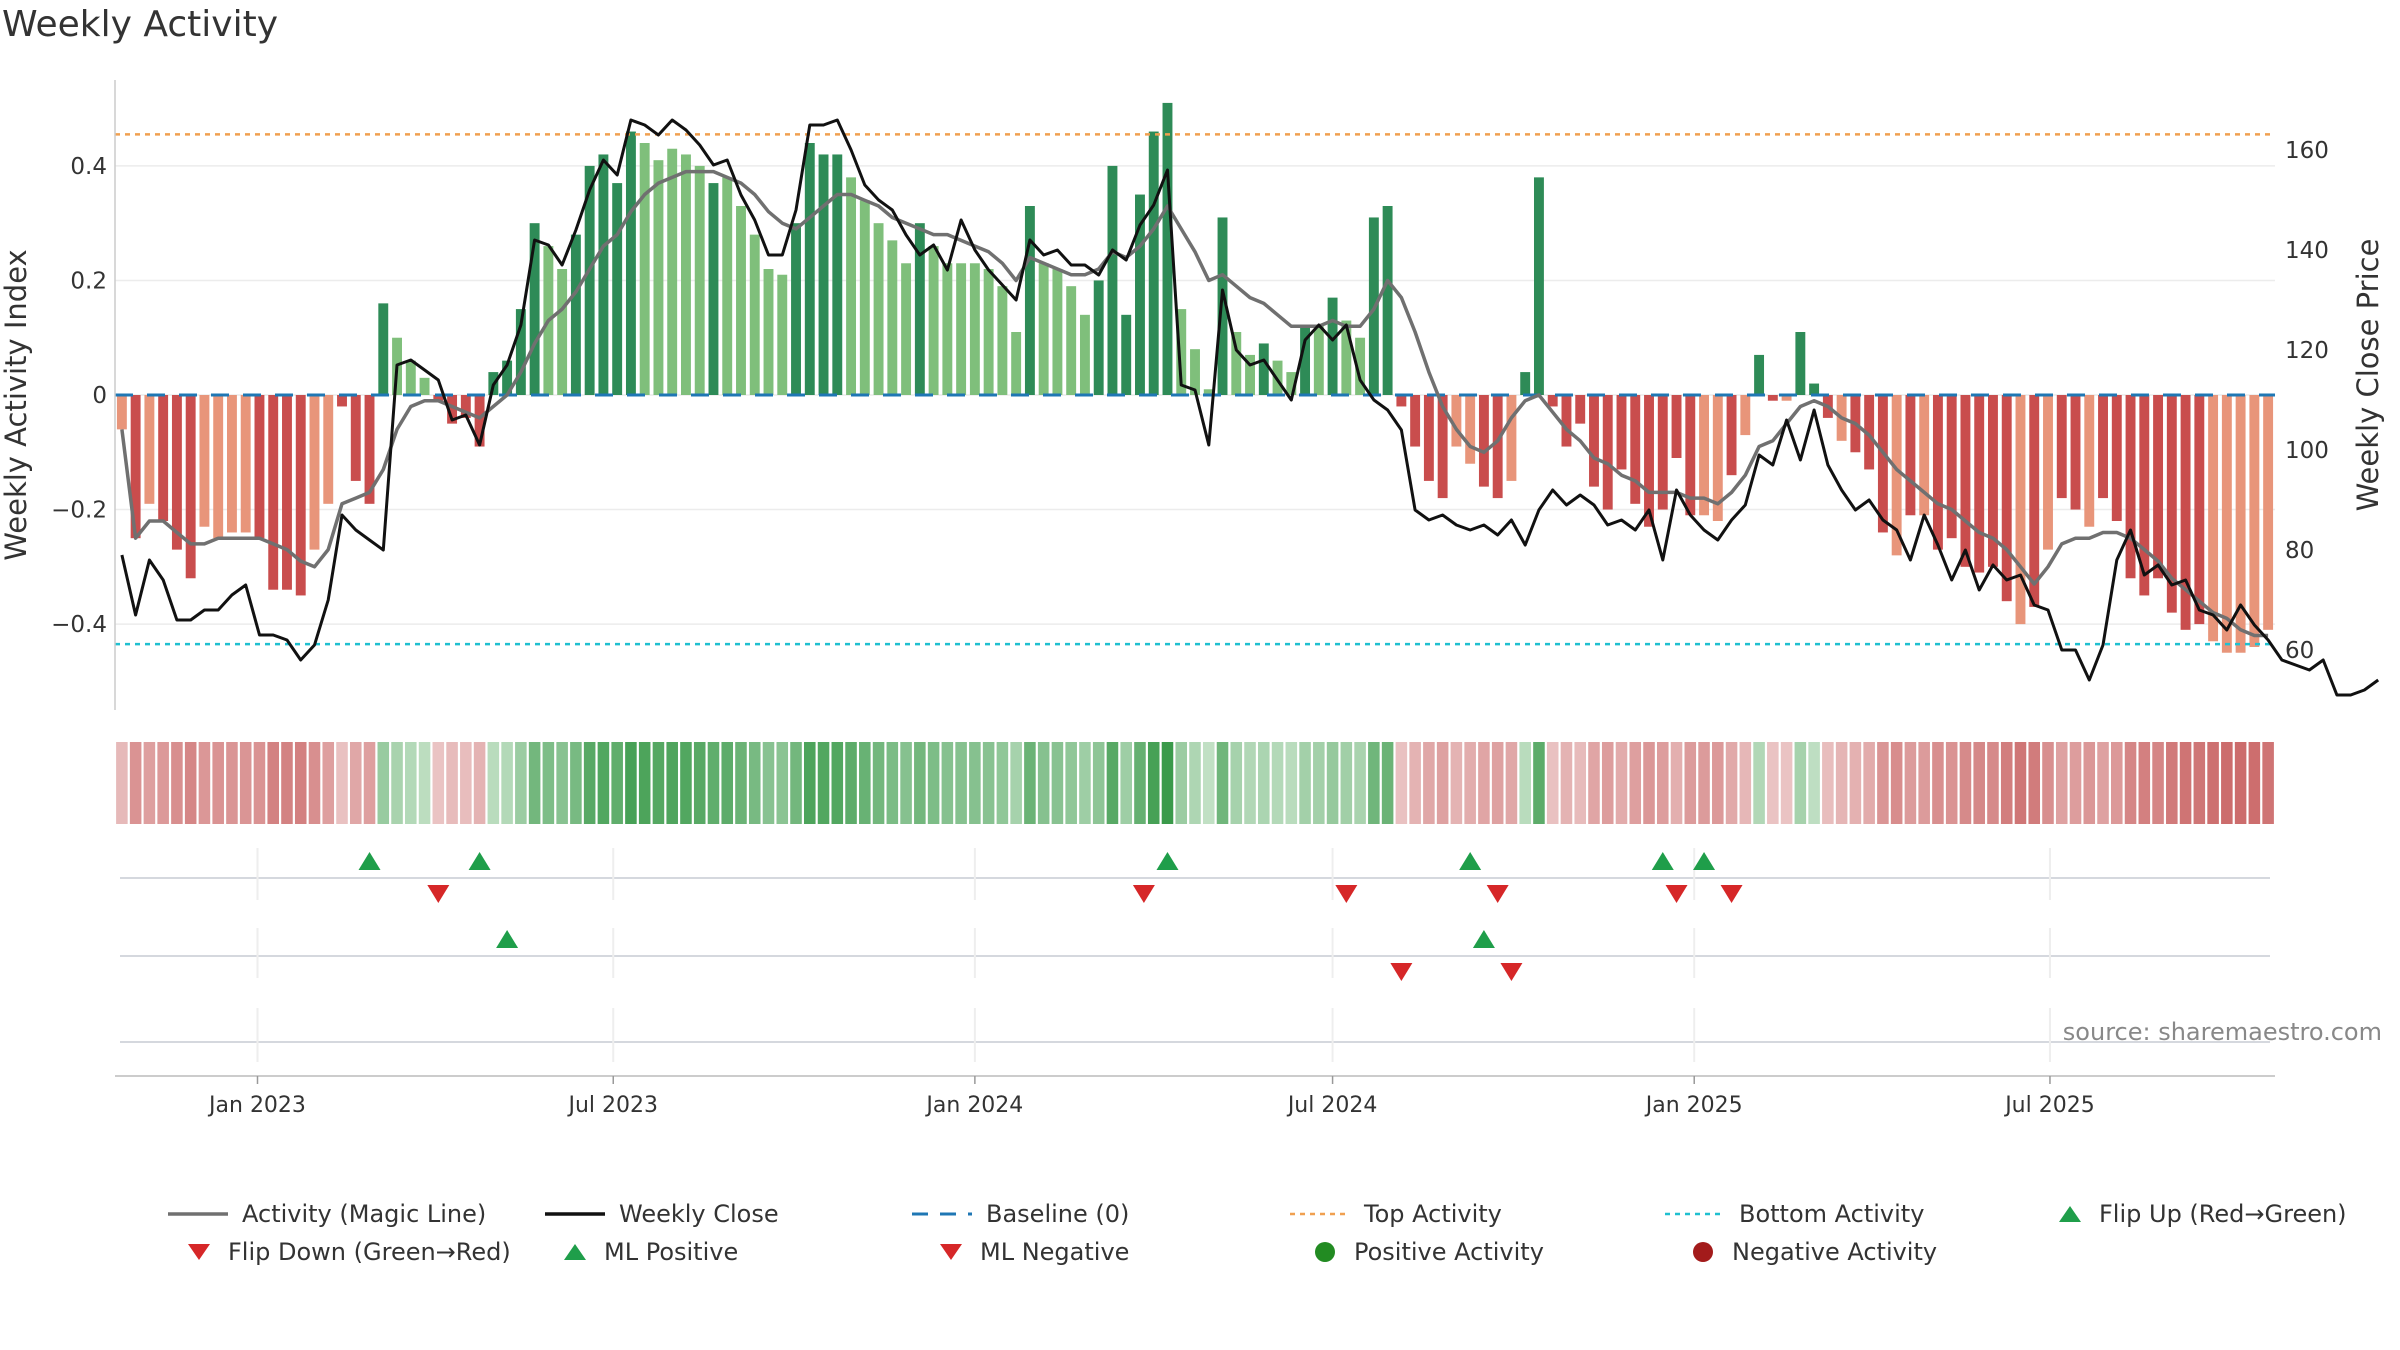  Describe the element at coordinates (2049, 1105) in the screenshot. I see `x-tick-label: Jul 2025` at that location.